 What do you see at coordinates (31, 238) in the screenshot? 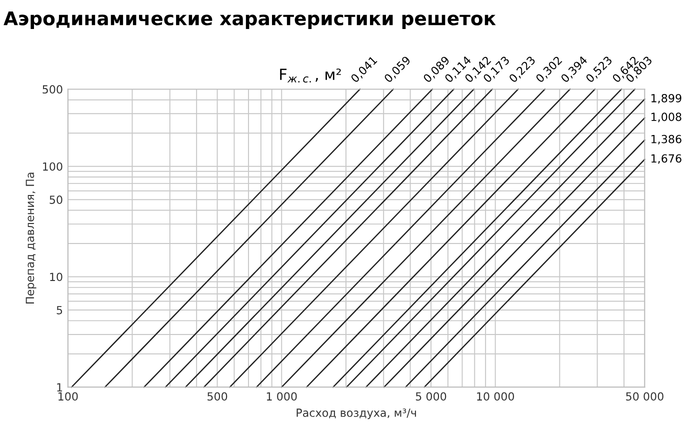
I see `y-axis-title: Перепад давления, Па` at bounding box center [31, 238].